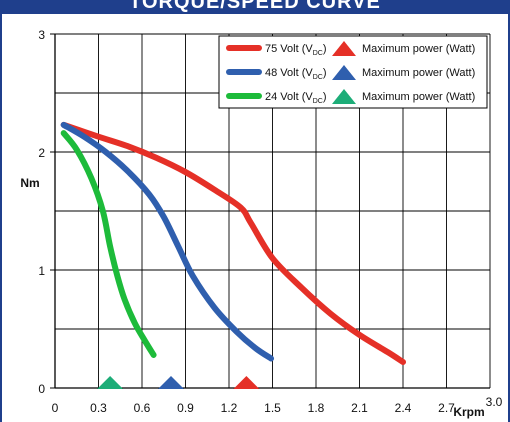  What do you see at coordinates (229, 408) in the screenshot?
I see `x-tick-label: 1.2` at bounding box center [229, 408].